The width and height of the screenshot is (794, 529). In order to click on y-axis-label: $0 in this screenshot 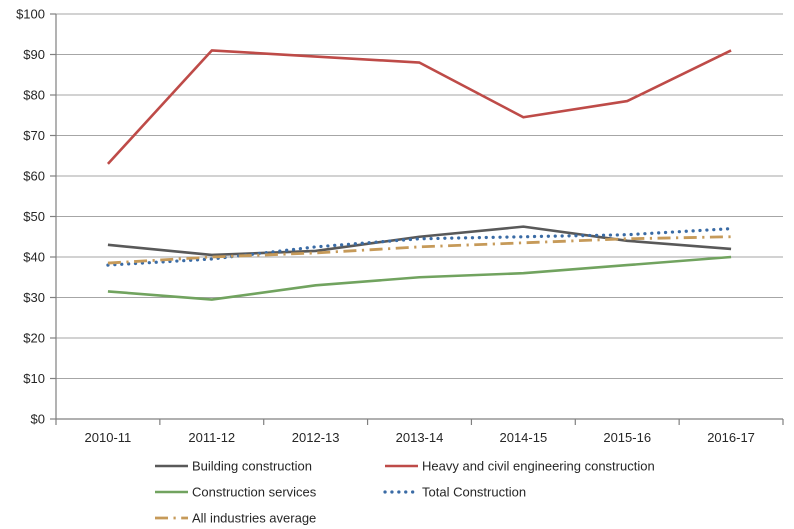, I will do `click(38, 419)`.